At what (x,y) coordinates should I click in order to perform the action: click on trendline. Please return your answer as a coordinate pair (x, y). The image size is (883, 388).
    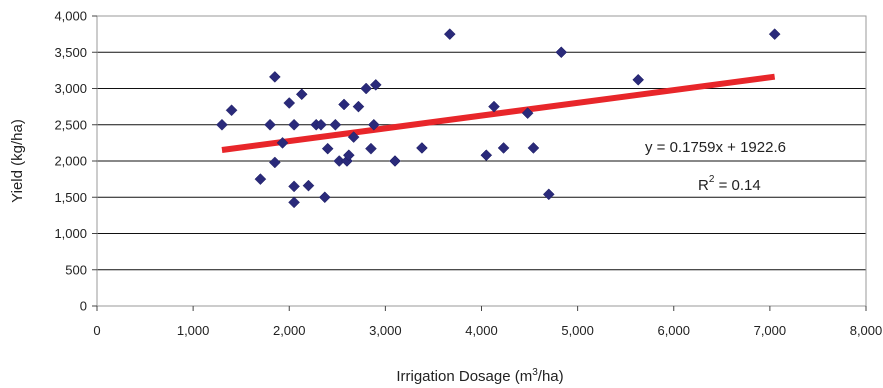
    Looking at the image, I should click on (498, 113).